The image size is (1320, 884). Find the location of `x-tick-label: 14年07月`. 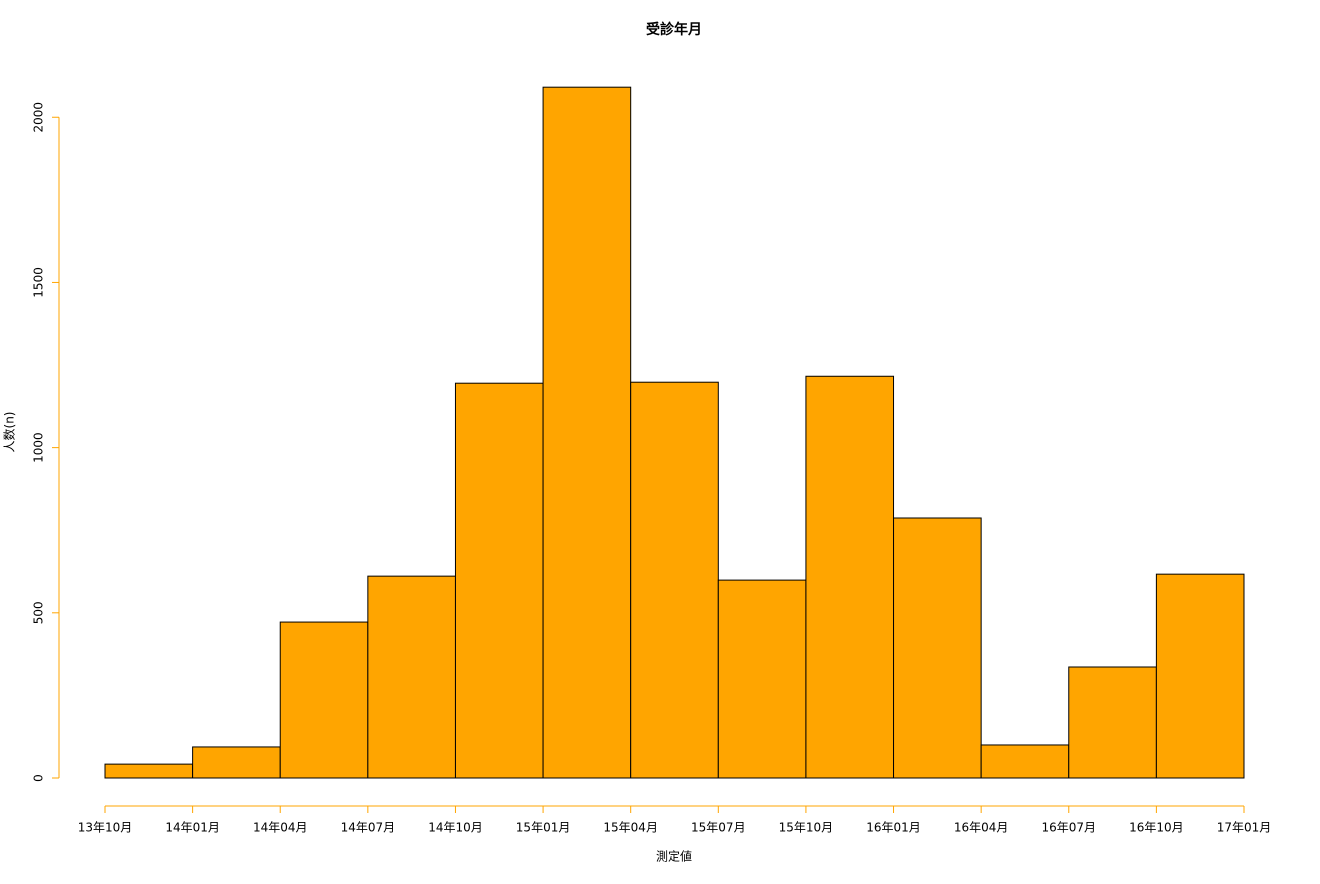

x-tick-label: 14年07月 is located at coordinates (368, 828).